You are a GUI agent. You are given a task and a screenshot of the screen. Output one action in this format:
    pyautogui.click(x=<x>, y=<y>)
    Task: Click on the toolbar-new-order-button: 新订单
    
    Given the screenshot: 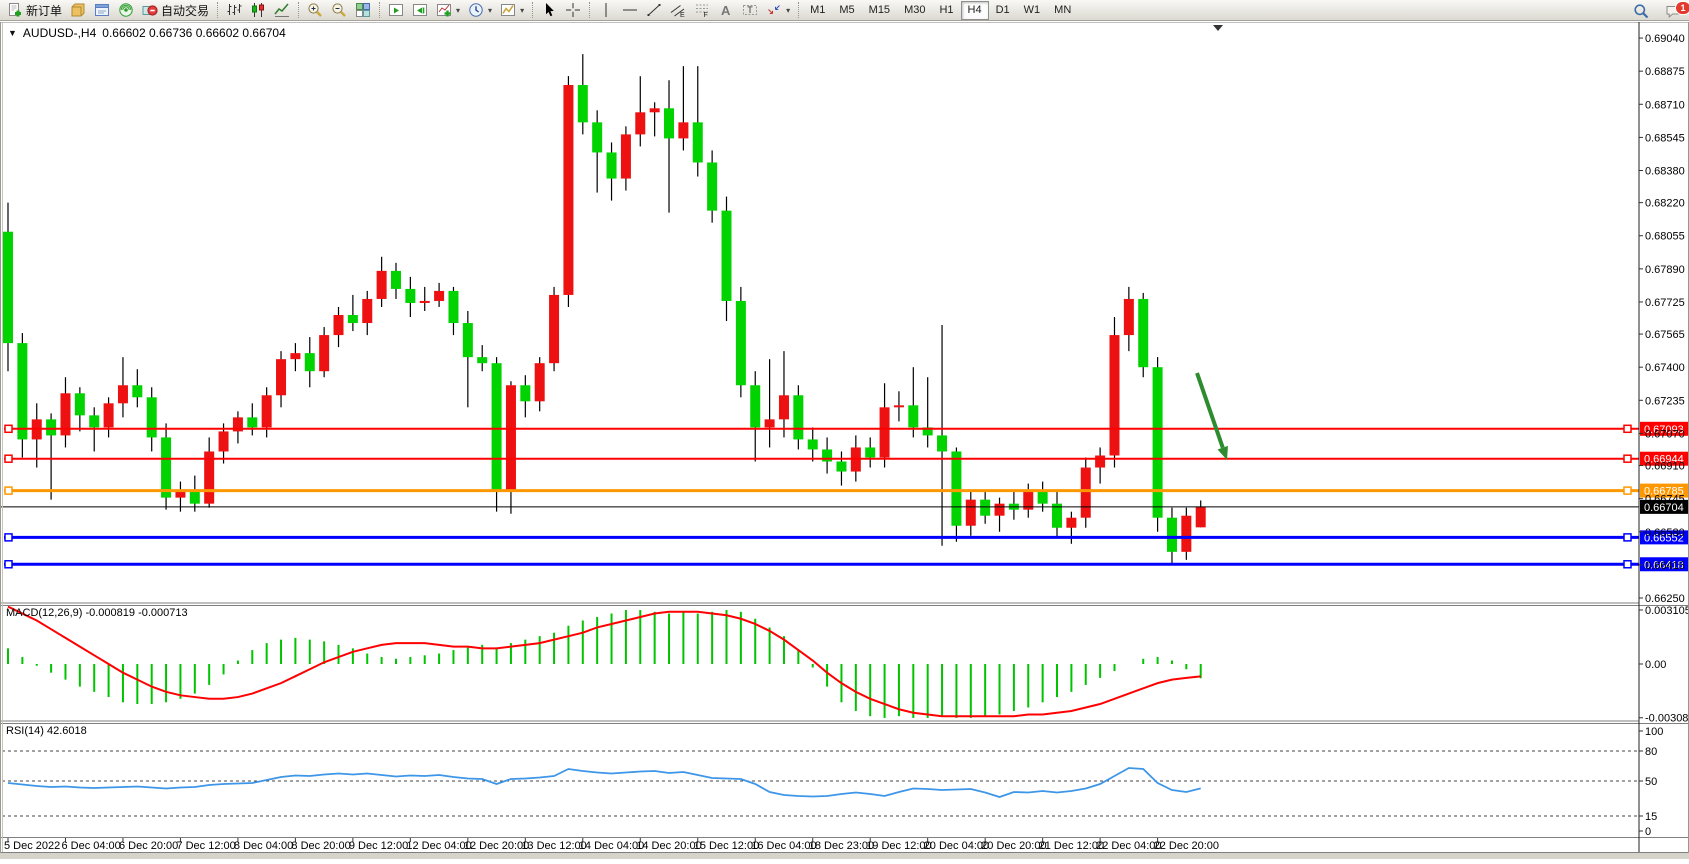 What is the action you would take?
    pyautogui.click(x=34, y=10)
    